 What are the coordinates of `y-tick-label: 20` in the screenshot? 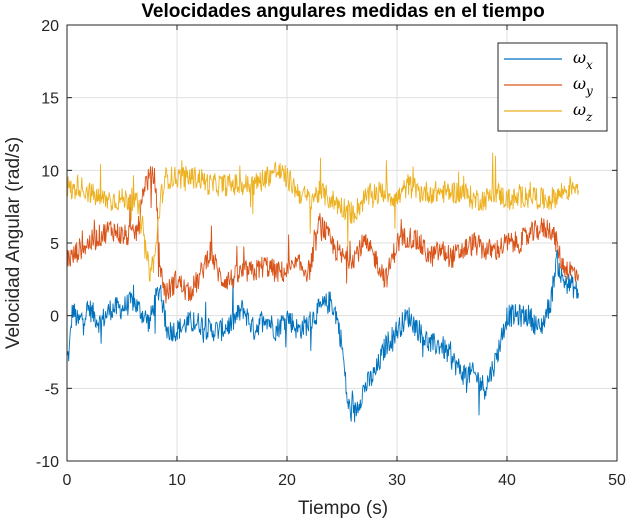 It's located at (50, 26).